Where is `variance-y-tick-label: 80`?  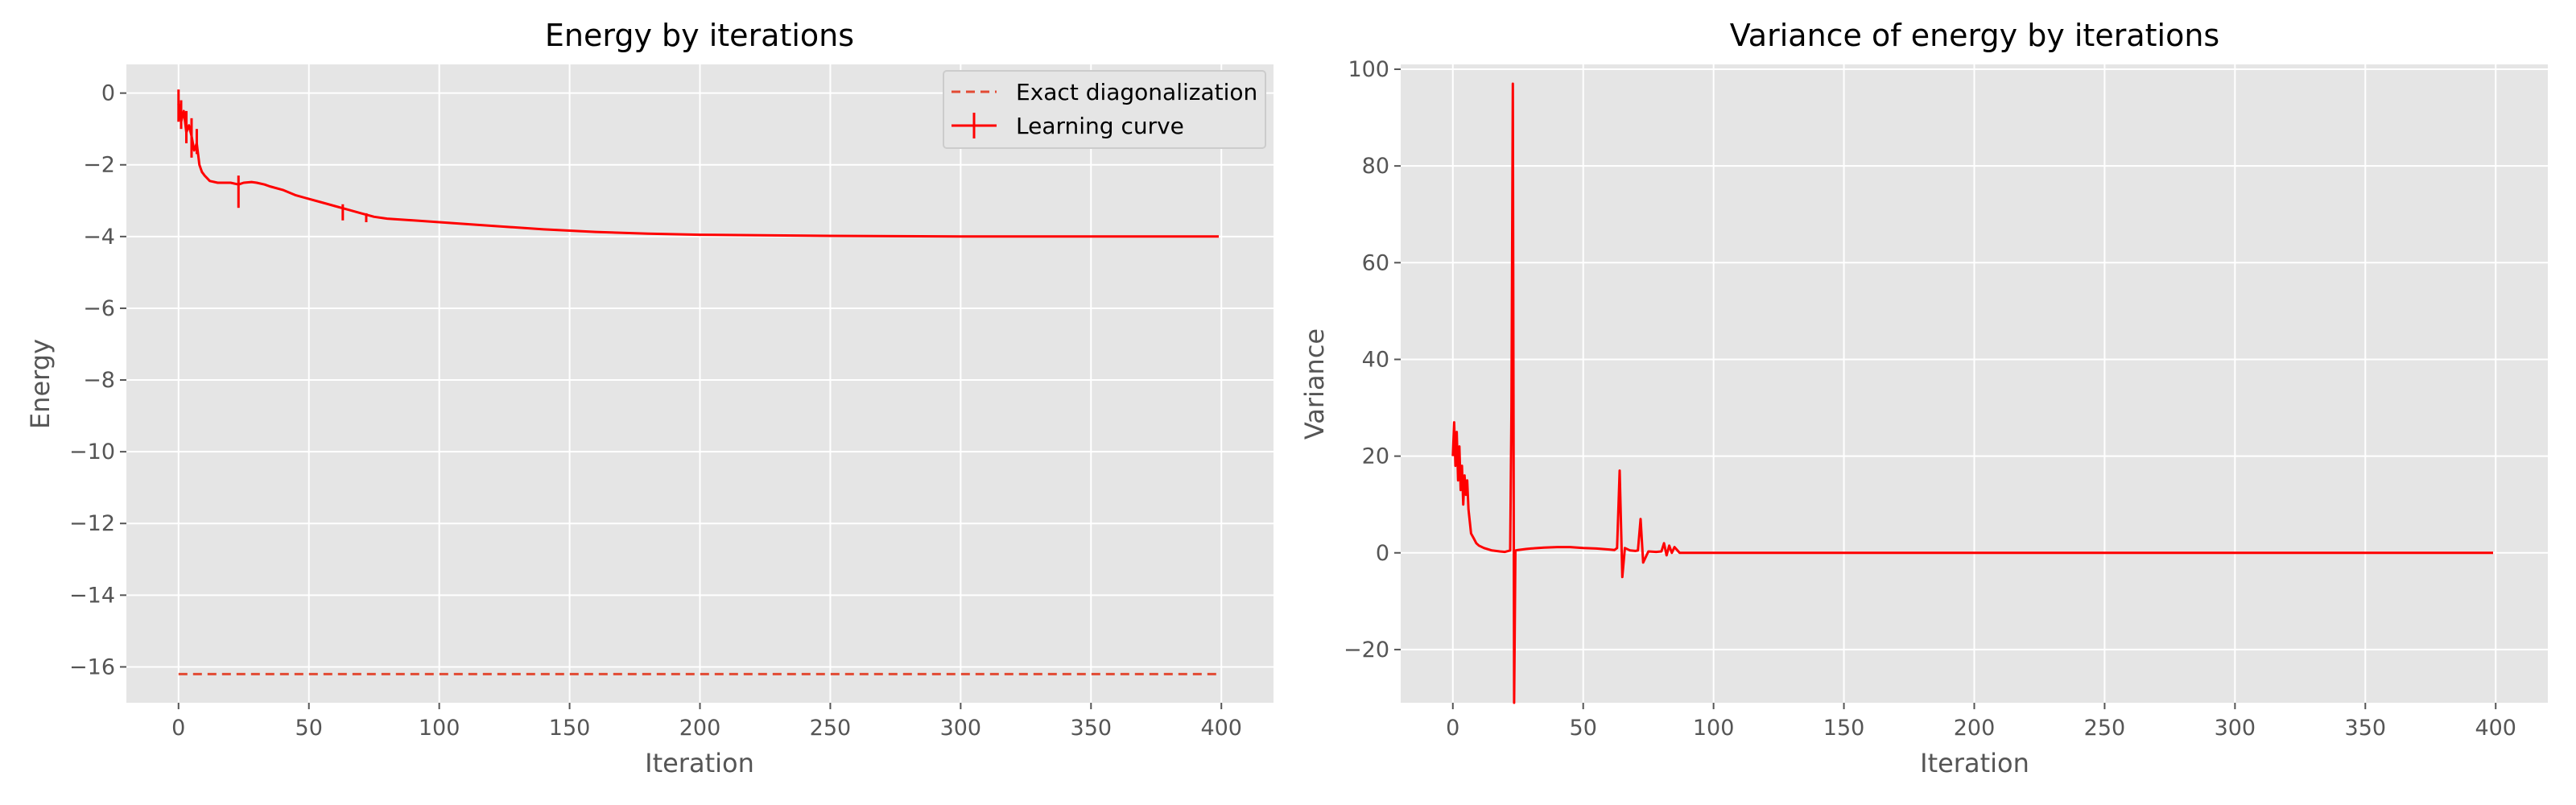 variance-y-tick-label: 80 is located at coordinates (1375, 166).